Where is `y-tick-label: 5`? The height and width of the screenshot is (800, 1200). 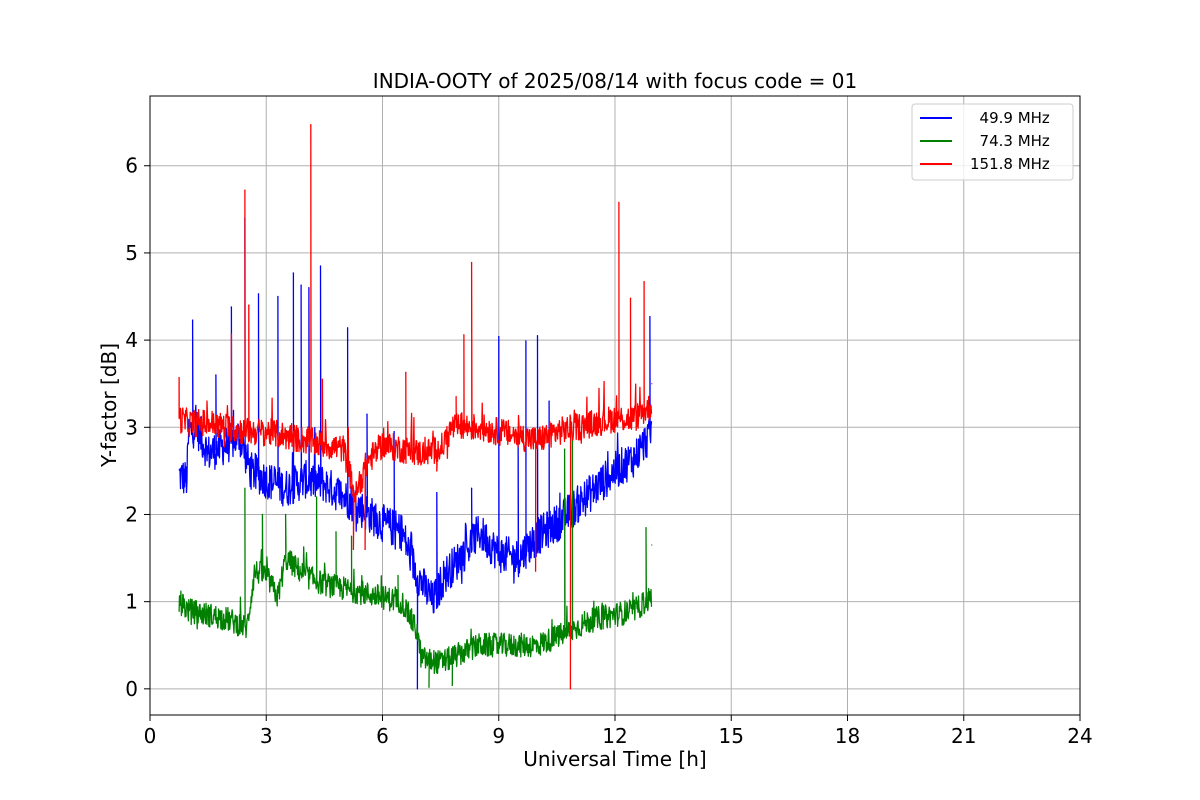 y-tick-label: 5 is located at coordinates (131, 253).